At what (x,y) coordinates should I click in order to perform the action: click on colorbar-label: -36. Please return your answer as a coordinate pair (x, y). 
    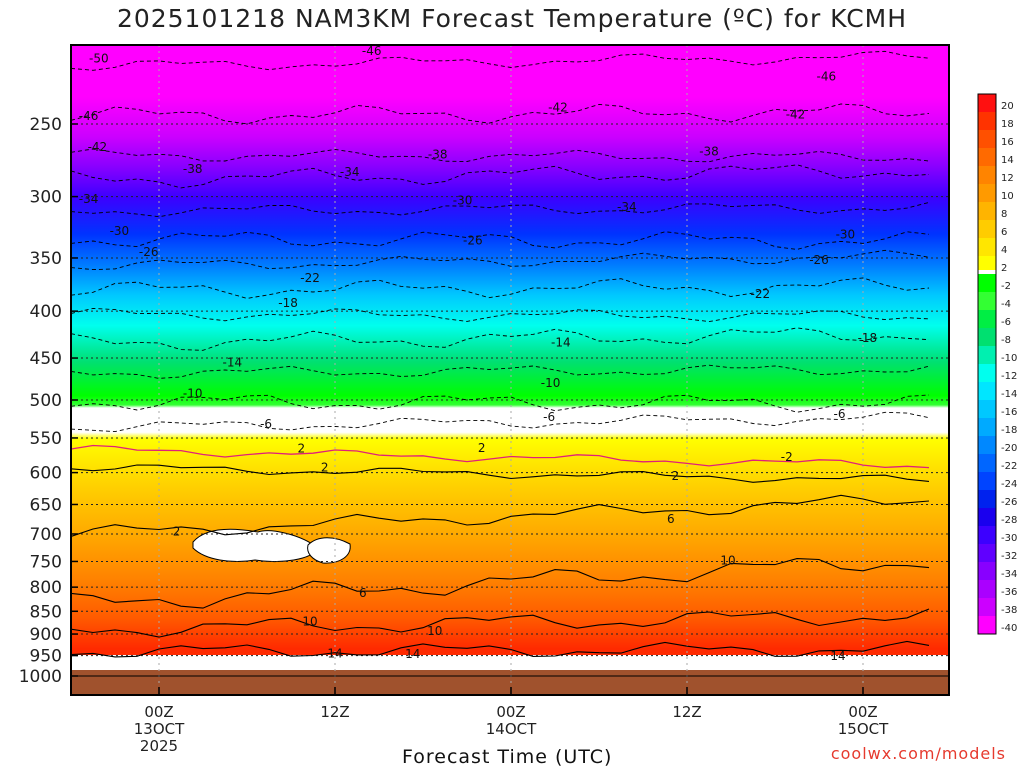
    Looking at the image, I should click on (1009, 592).